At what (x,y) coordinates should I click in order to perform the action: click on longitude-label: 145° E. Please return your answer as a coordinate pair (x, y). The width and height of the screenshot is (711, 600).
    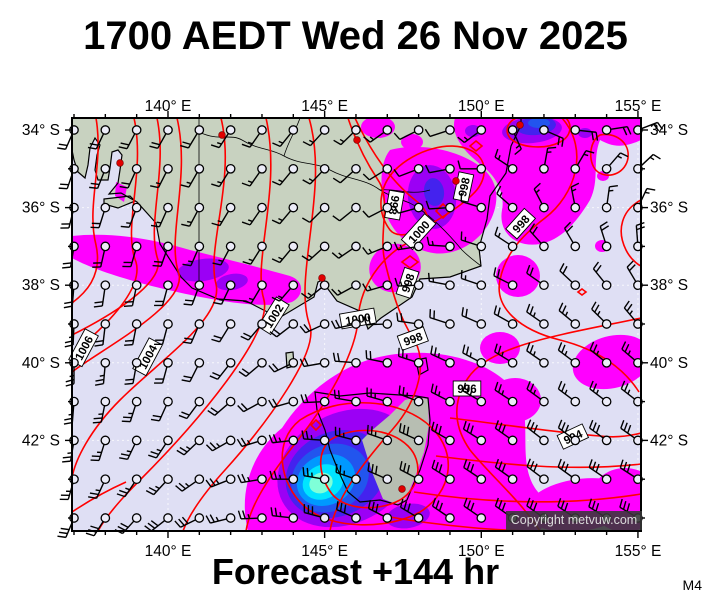
    Looking at the image, I should click on (324, 551).